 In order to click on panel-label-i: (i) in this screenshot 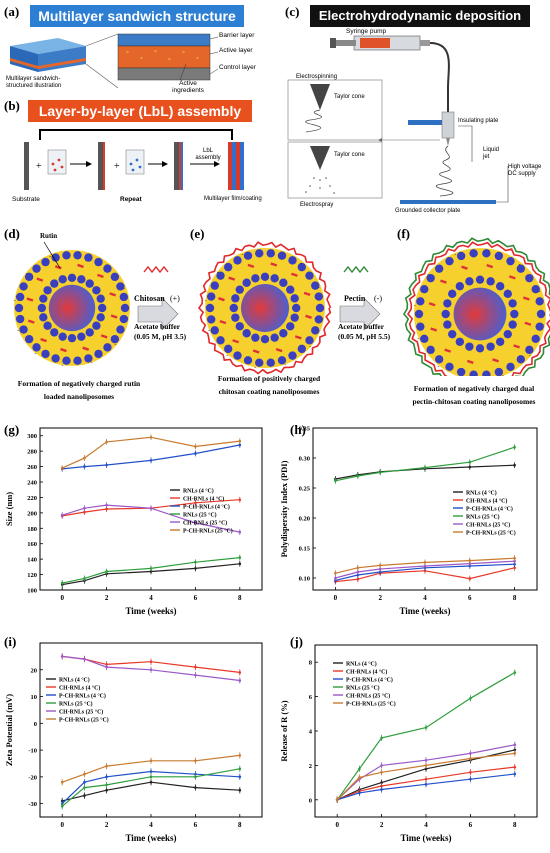, I will do `click(10, 641)`.